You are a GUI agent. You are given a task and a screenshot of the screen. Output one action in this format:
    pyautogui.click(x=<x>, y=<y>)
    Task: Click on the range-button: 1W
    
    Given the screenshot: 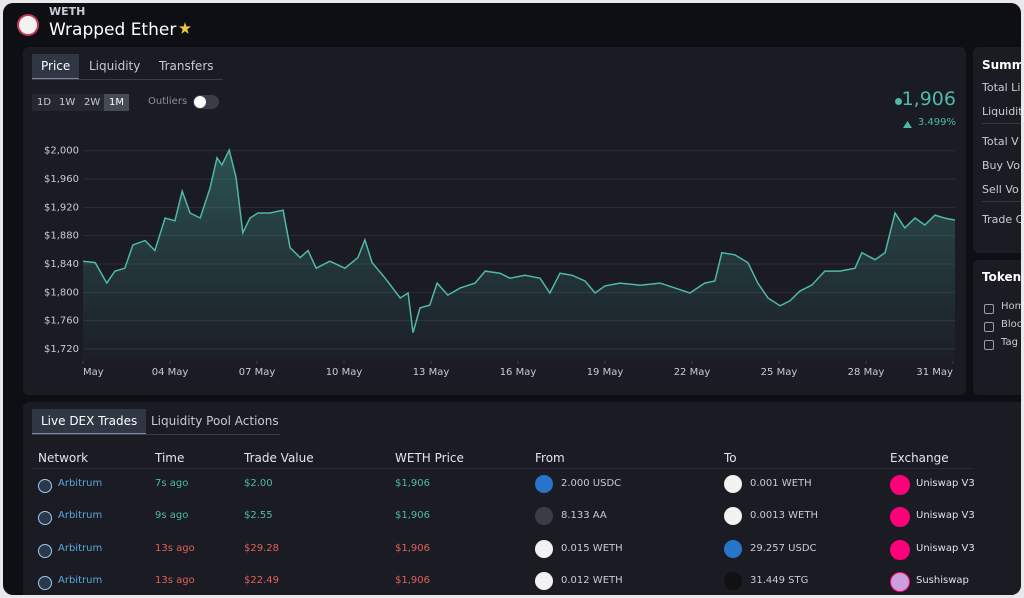 What is the action you would take?
    pyautogui.click(x=67, y=102)
    